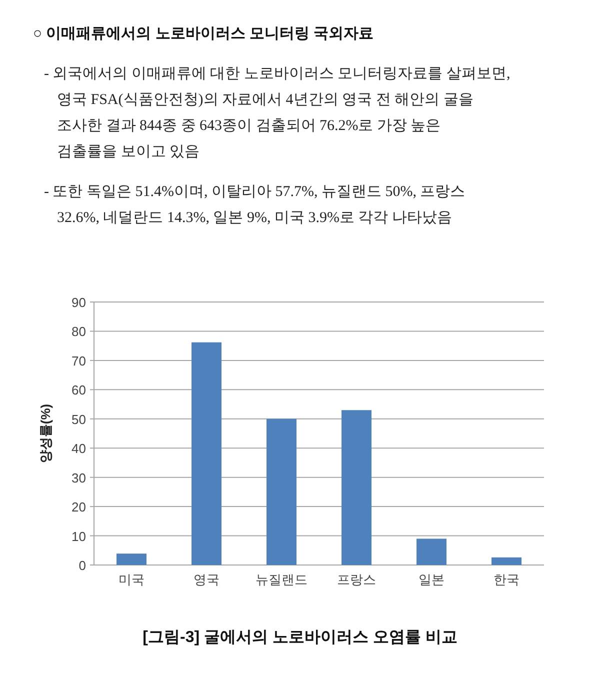 The height and width of the screenshot is (673, 600). Describe the element at coordinates (431, 579) in the screenshot. I see `x-tick-label: 일본` at that location.